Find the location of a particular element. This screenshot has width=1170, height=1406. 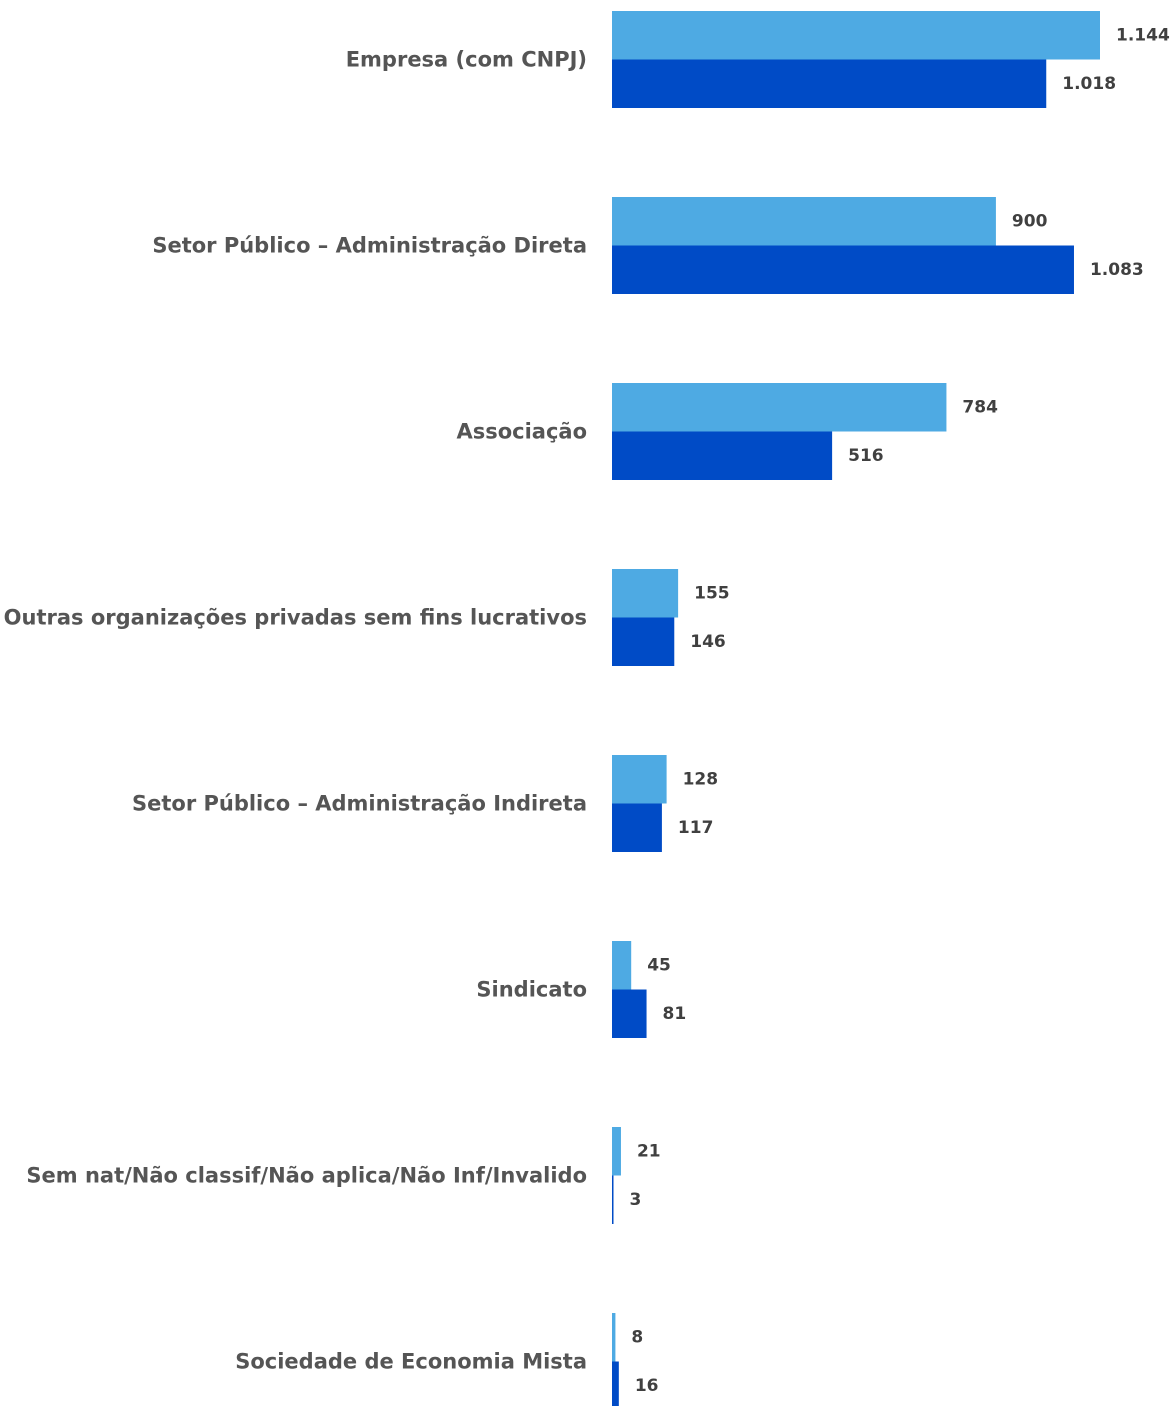

data-label-series-2-group-8: 16 is located at coordinates (647, 1386).